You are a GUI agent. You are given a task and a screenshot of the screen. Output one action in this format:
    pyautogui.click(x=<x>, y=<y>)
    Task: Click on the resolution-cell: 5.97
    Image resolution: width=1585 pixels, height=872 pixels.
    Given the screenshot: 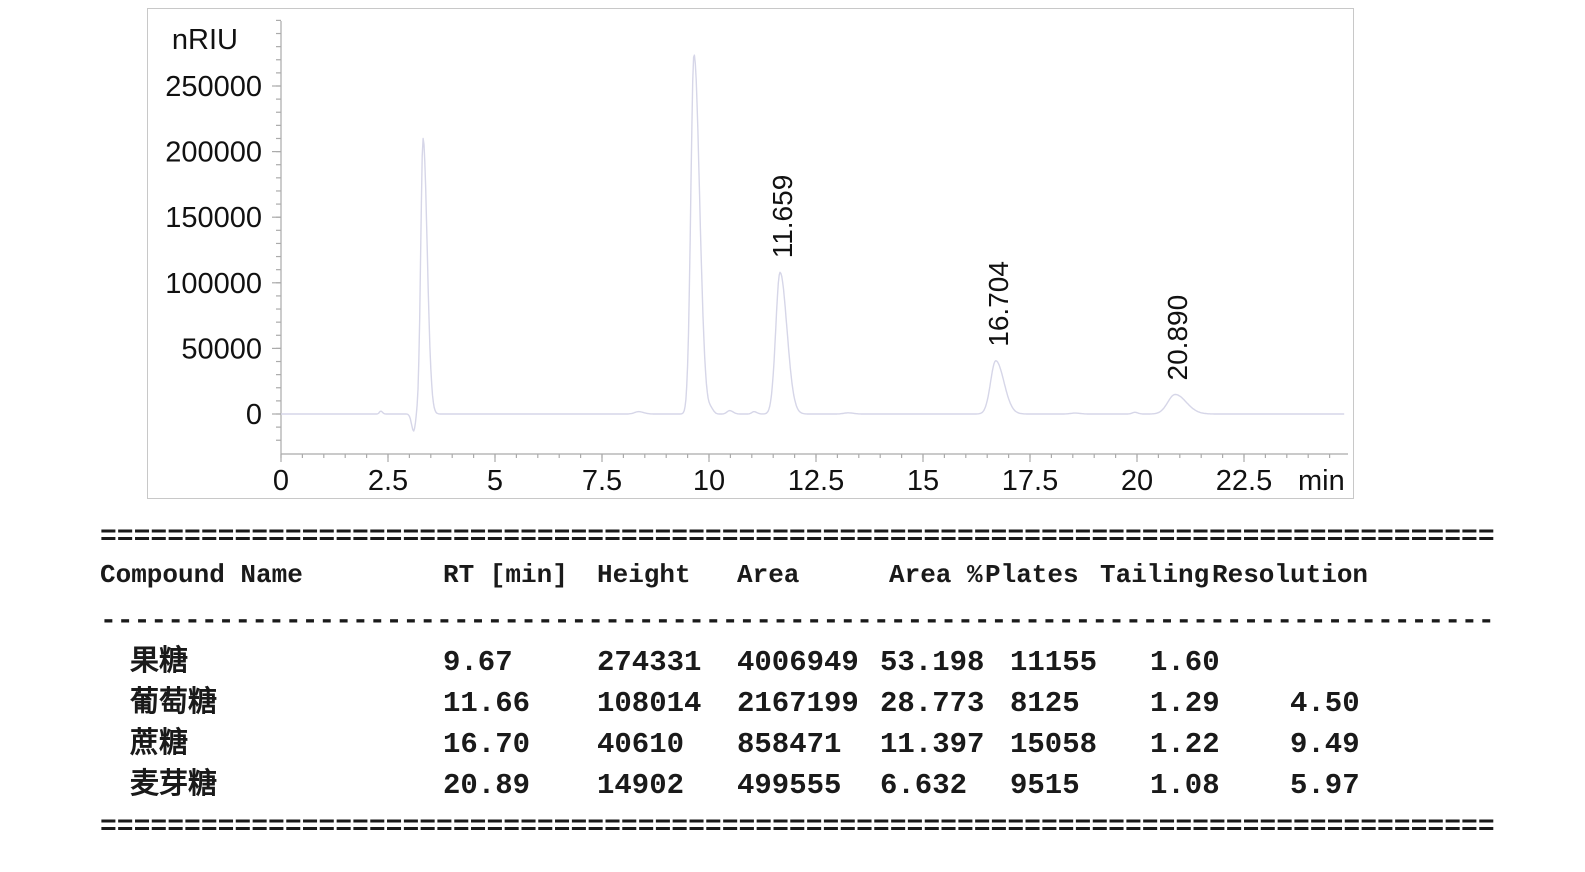 What is the action you would take?
    pyautogui.click(x=1325, y=785)
    